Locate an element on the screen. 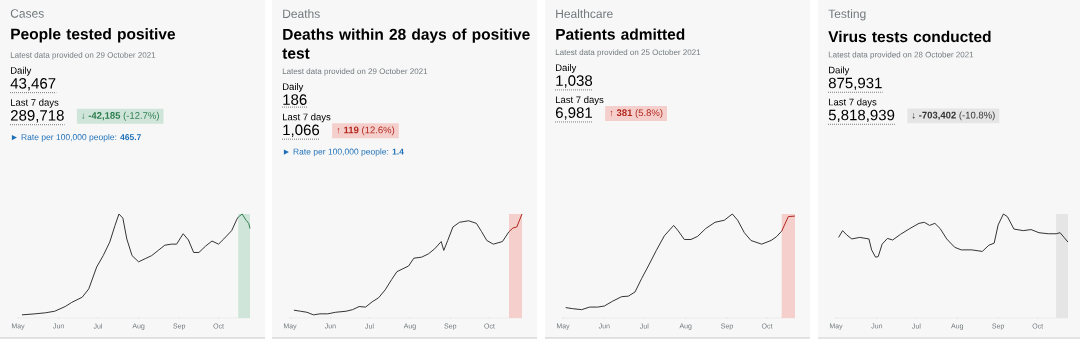 The width and height of the screenshot is (1080, 344). chart-title: People tested positive is located at coordinates (93, 35).